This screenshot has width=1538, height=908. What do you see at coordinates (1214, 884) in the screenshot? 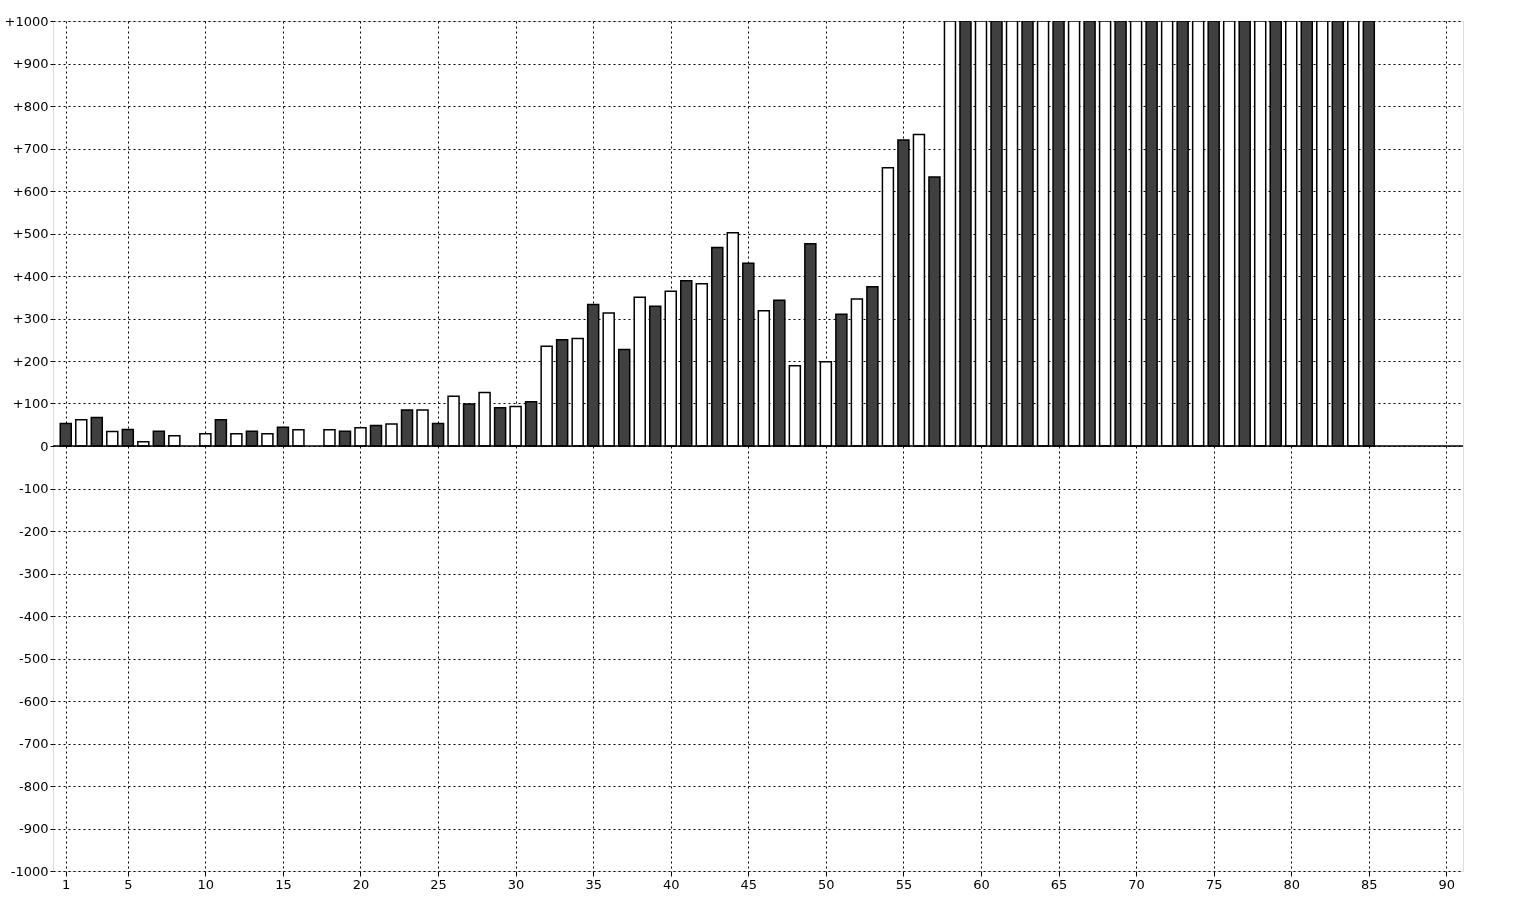
I see `x-tick-label: 75` at bounding box center [1214, 884].